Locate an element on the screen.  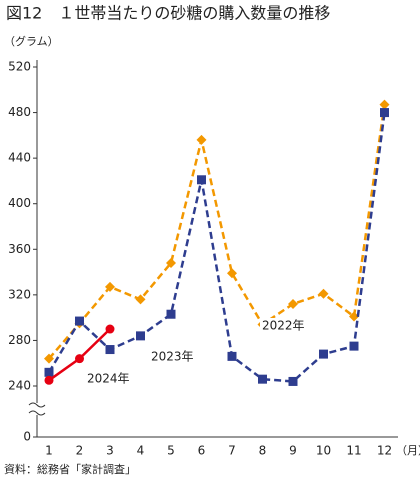
y-tick-label: 240 is located at coordinates (19, 386).